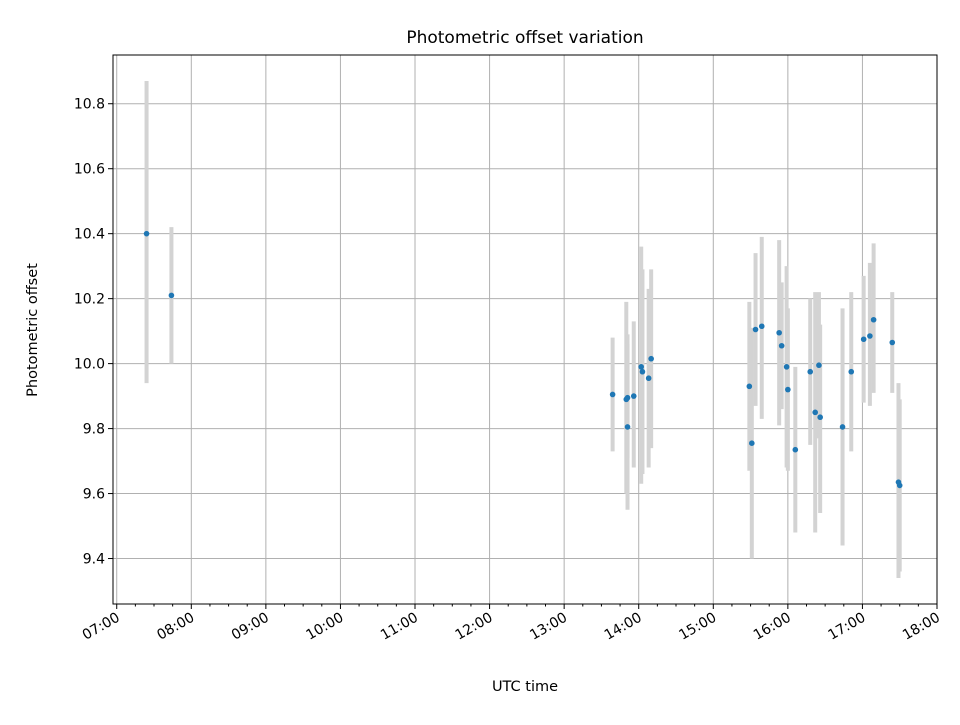 This screenshot has width=960, height=725. Describe the element at coordinates (921, 627) in the screenshot. I see `x-tick-label: 18:00` at that location.